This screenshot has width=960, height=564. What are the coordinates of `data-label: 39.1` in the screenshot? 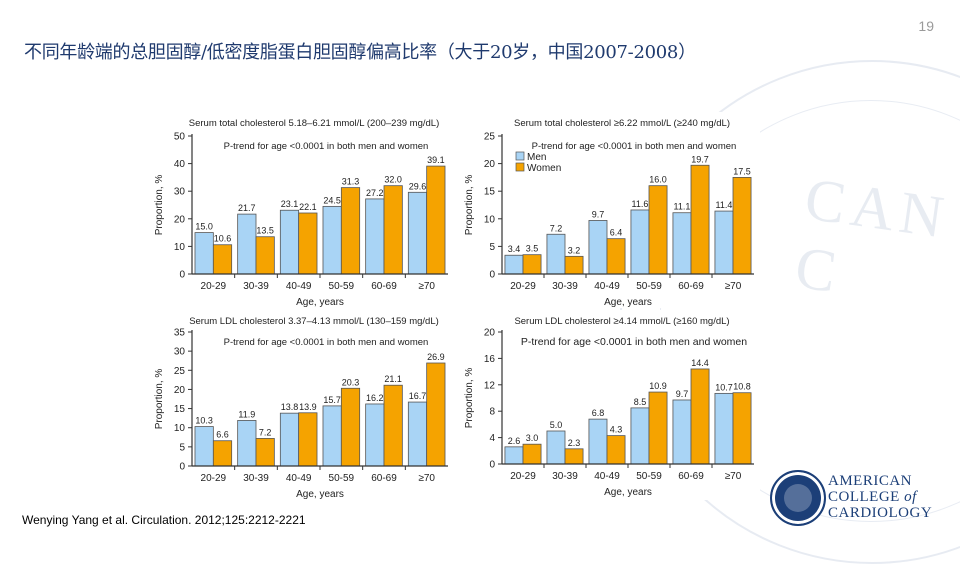 It's located at (436, 160).